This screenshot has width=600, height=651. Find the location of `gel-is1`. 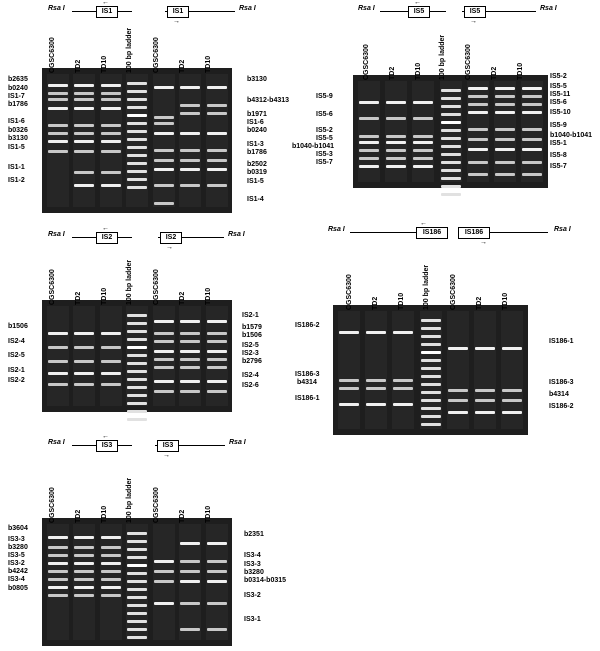

gel-is1 is located at coordinates (137, 140).